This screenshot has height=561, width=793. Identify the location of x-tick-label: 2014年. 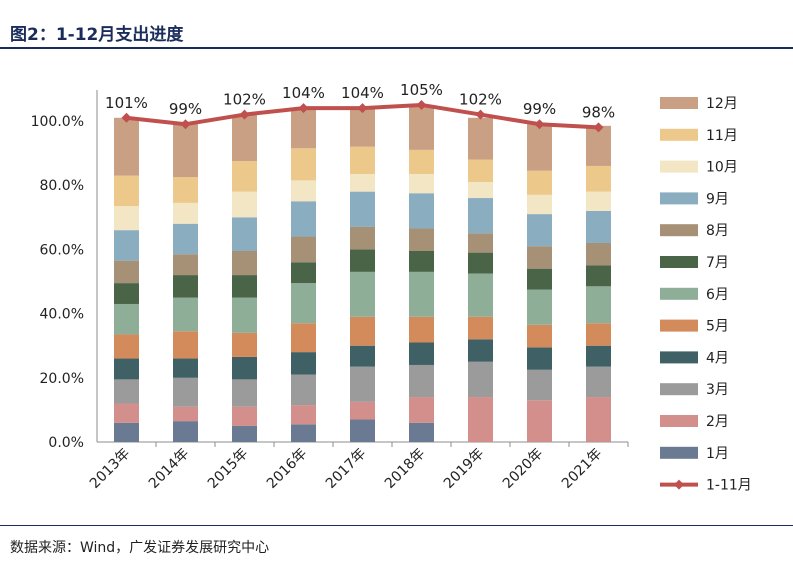
(169, 469).